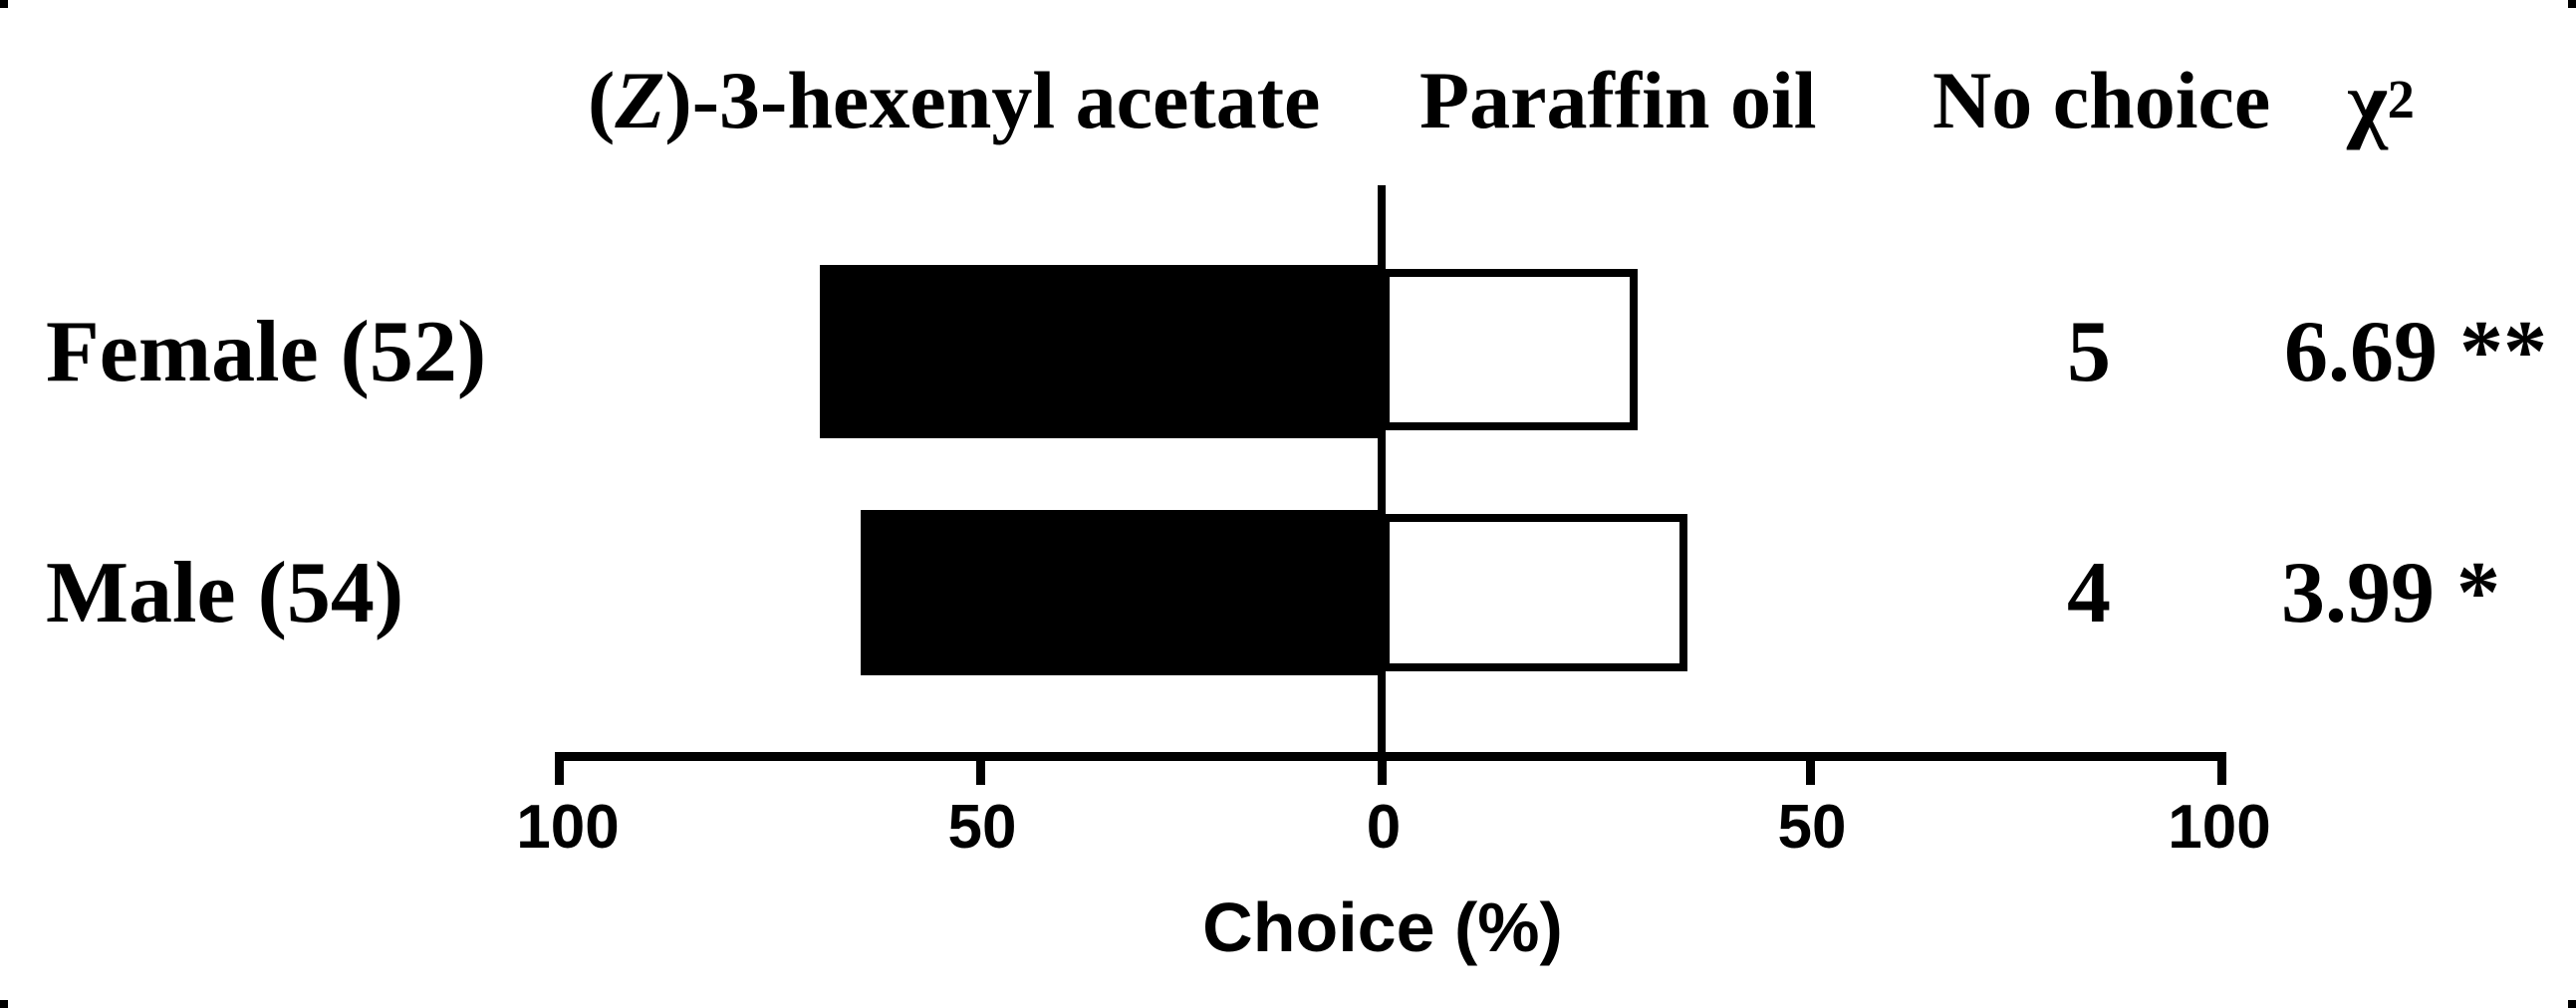 This screenshot has height=1008, width=2576. I want to click on x-axis-line, so click(1390, 756).